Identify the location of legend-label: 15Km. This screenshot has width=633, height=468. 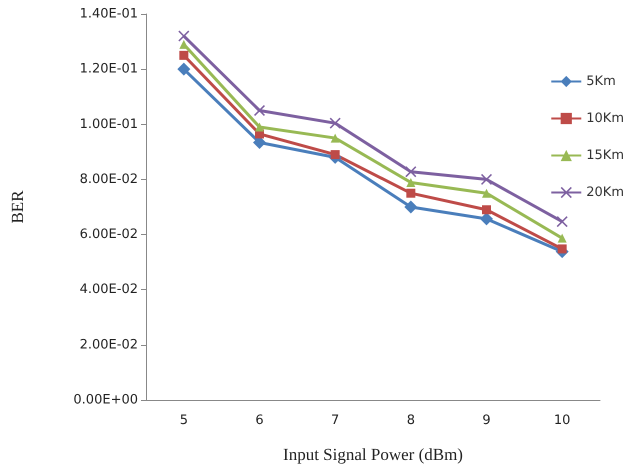
(605, 155).